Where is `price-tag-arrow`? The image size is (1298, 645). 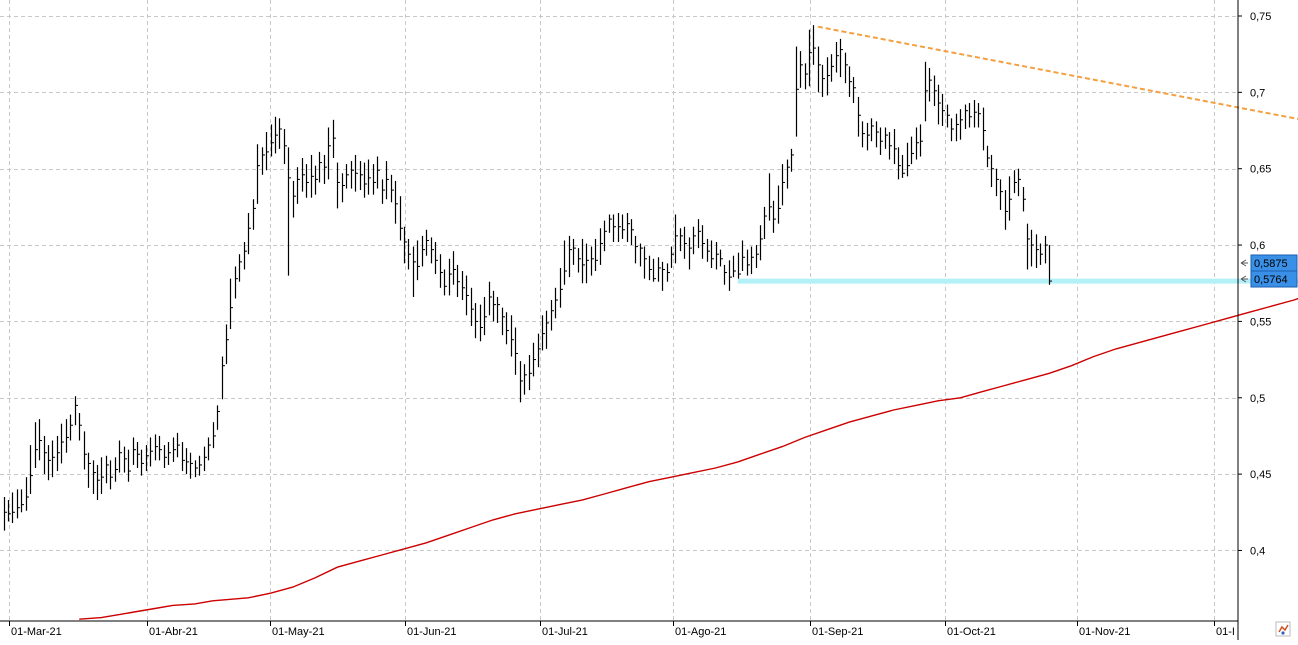
price-tag-arrow is located at coordinates (1244, 263).